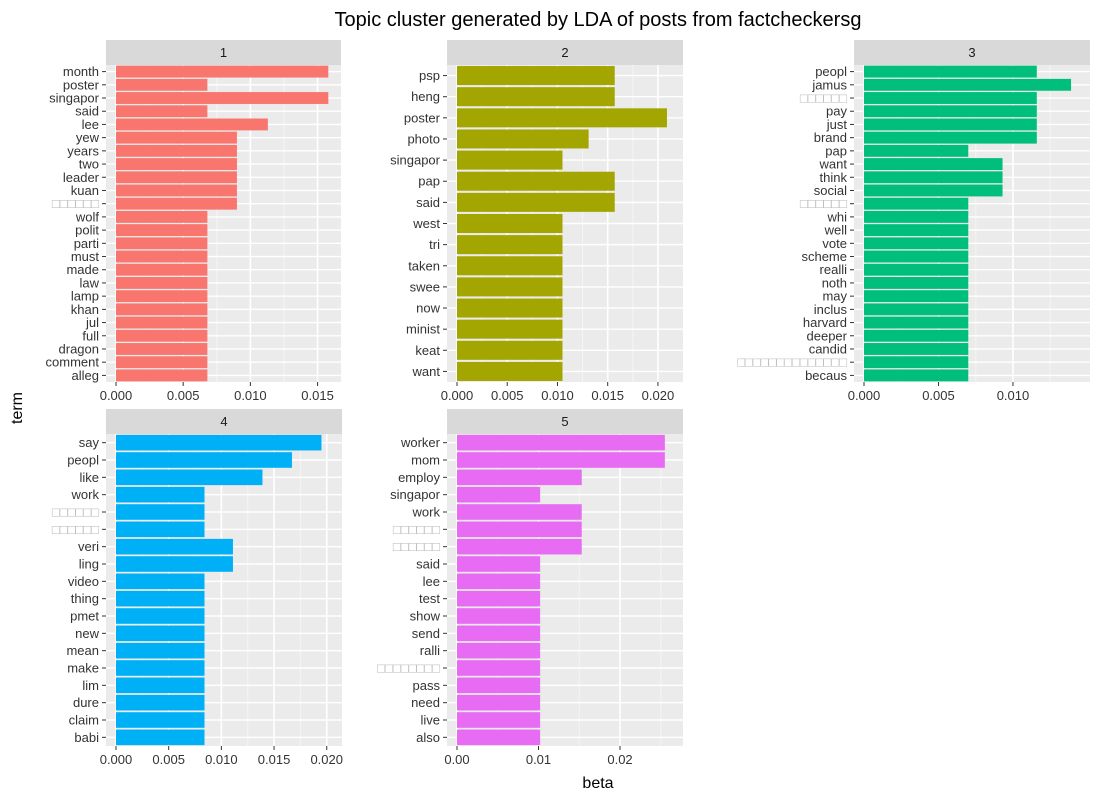  What do you see at coordinates (168, 759) in the screenshot?
I see `x-tick-label: 0.005` at bounding box center [168, 759].